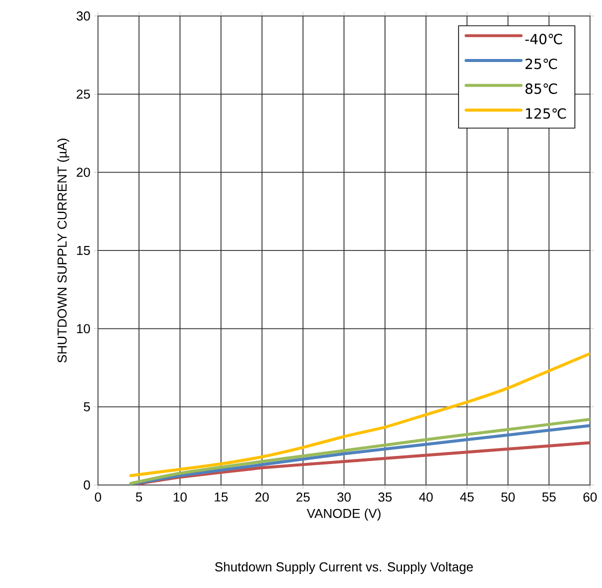 Image resolution: width=602 pixels, height=588 pixels. Describe the element at coordinates (83, 251) in the screenshot. I see `y-tick-label: 15` at that location.